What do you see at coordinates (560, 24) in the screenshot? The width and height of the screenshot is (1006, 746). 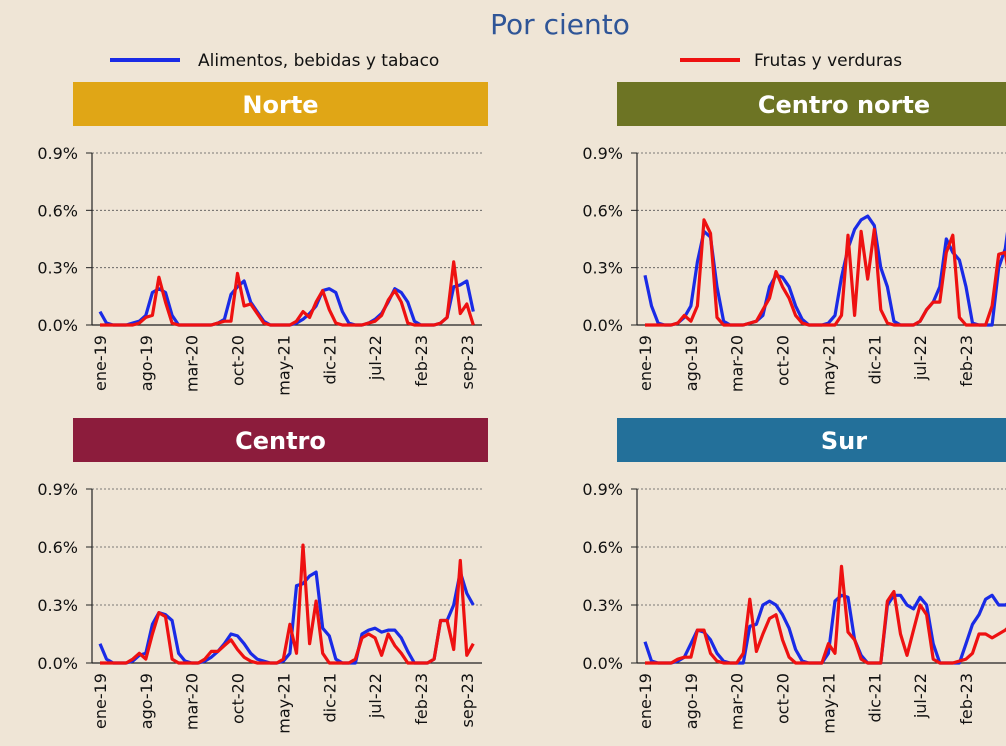 I see `page-title: Por ciento` at bounding box center [560, 24].